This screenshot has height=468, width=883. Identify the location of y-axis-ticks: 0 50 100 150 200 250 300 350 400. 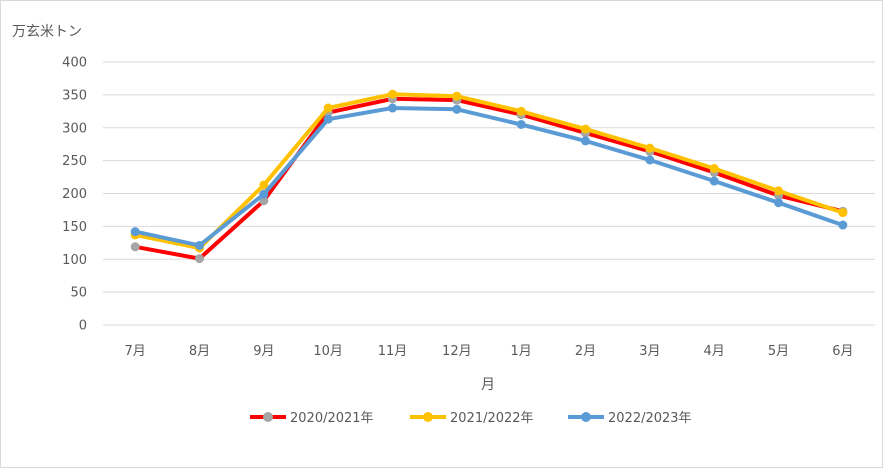
(74, 195).